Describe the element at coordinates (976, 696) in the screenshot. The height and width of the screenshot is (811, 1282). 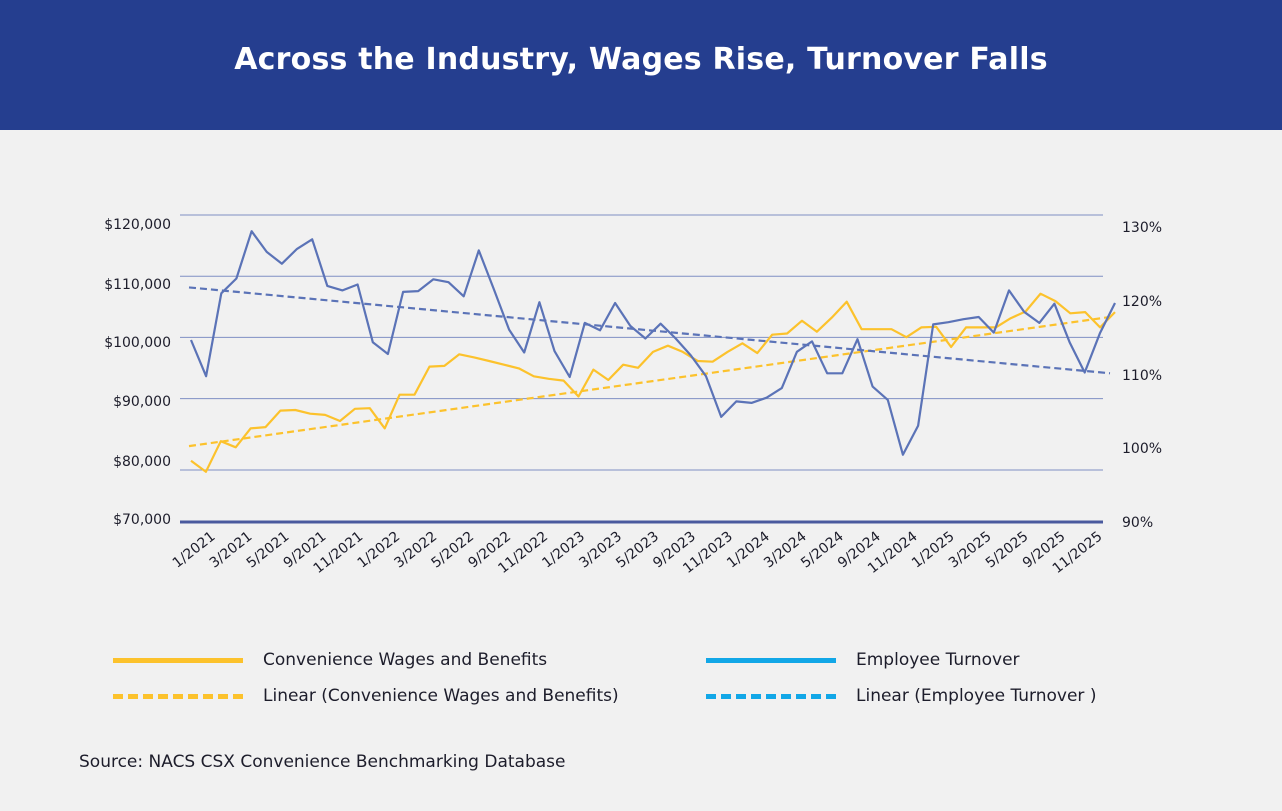
I see `legend-label-turnover-linear: Linear (Employee Turnover )` at that location.